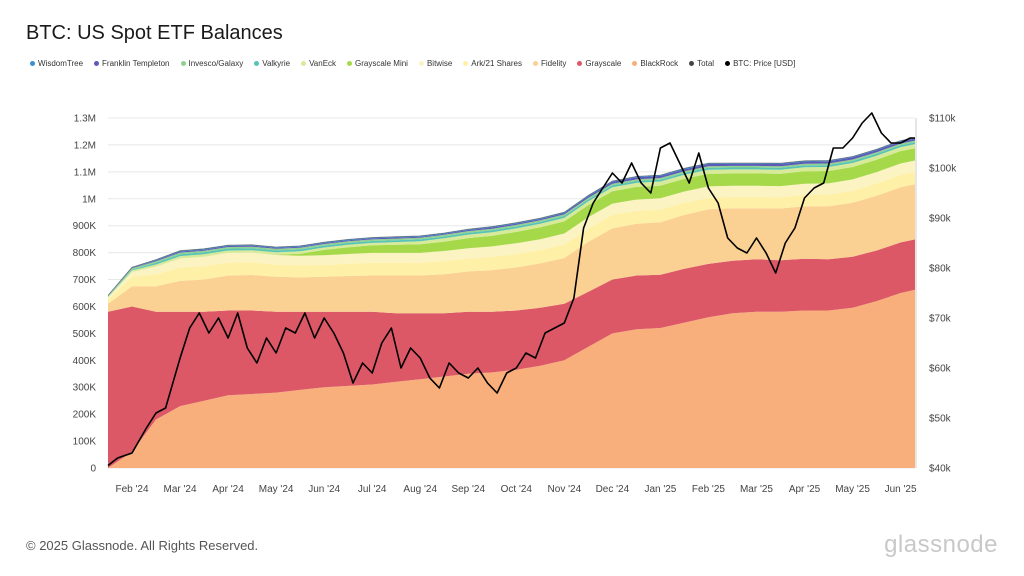  What do you see at coordinates (943, 169) in the screenshot?
I see `y-right-tick-label: $100k` at bounding box center [943, 169].